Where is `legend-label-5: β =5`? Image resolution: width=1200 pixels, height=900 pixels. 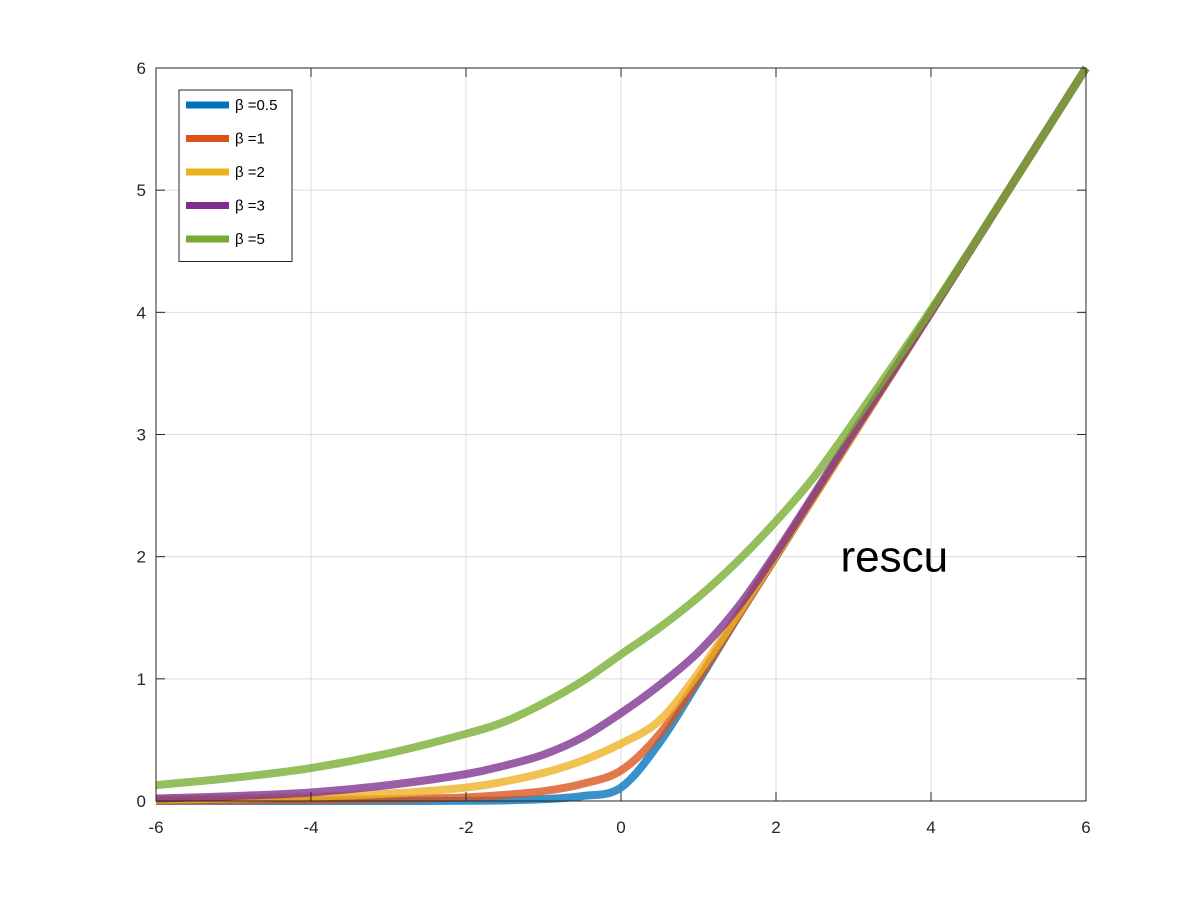 legend-label-5: β =5 is located at coordinates (250, 239).